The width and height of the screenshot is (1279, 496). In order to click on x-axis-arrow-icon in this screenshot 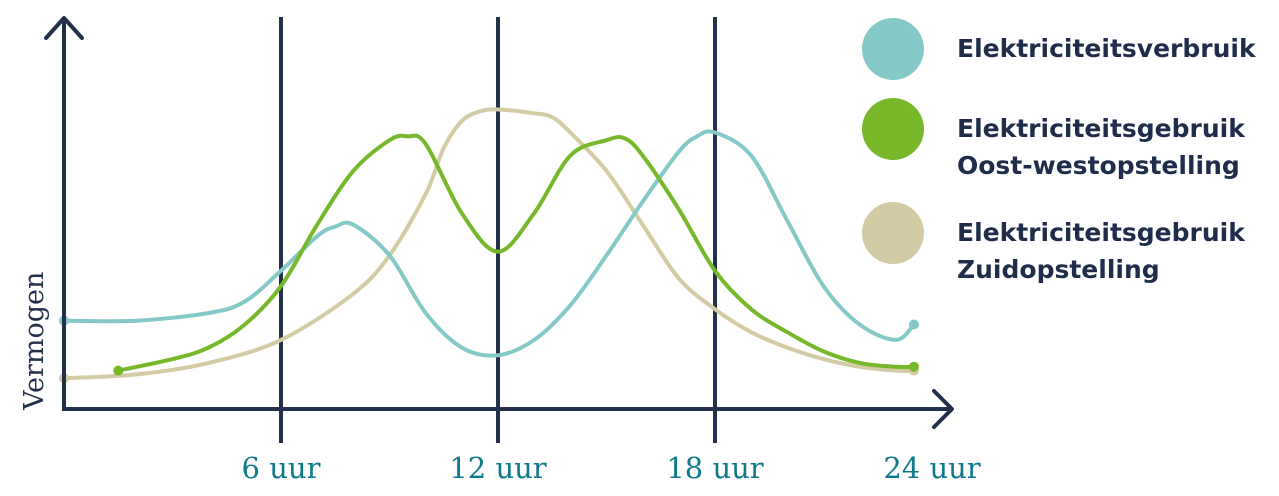, I will do `click(943, 409)`.